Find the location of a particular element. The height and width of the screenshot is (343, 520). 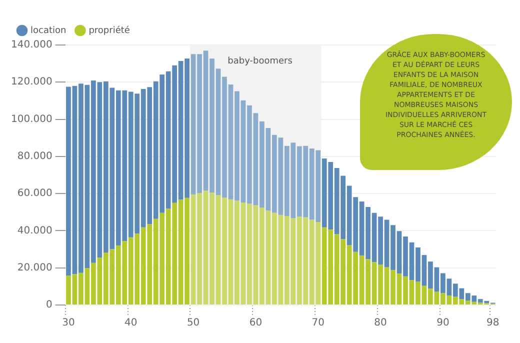

y-tick-label: 20.000 is located at coordinates (34, 268).